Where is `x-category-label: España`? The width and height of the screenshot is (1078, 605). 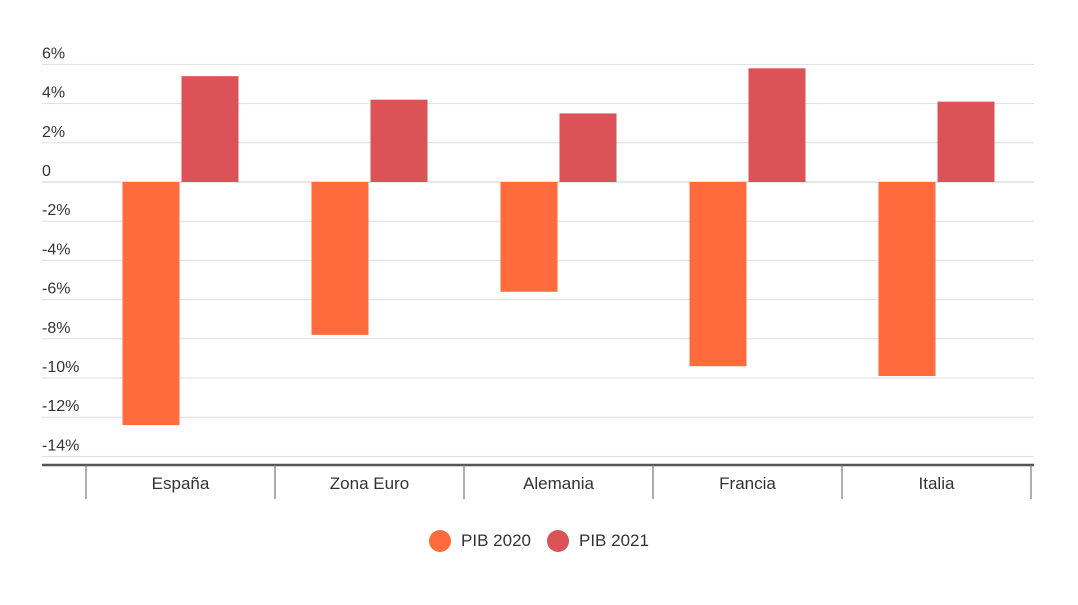
x-category-label: España is located at coordinates (181, 483).